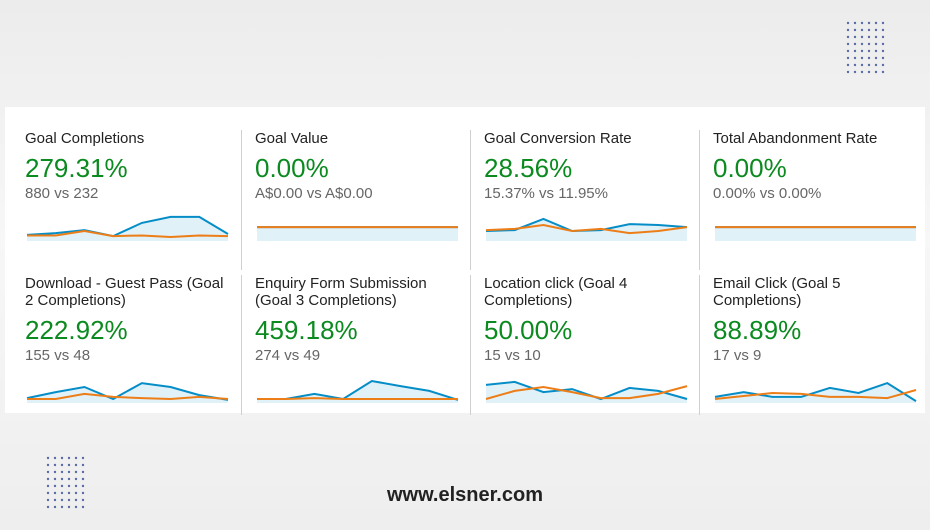  Describe the element at coordinates (512, 355) in the screenshot. I see `metric-comparison: 15 vs 10` at that location.